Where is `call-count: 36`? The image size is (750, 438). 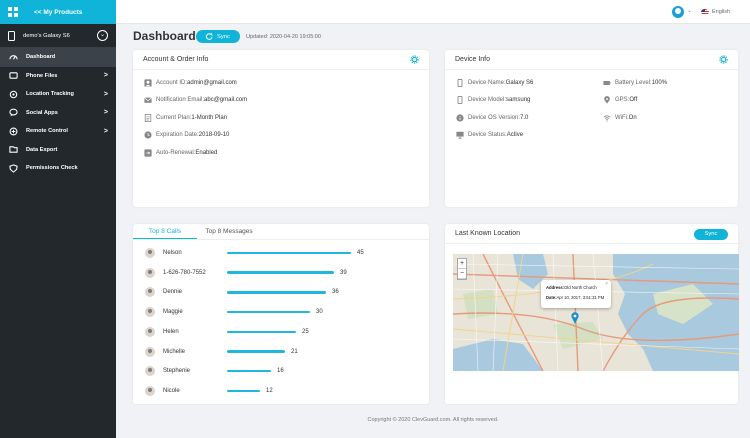 call-count: 36 is located at coordinates (335, 292).